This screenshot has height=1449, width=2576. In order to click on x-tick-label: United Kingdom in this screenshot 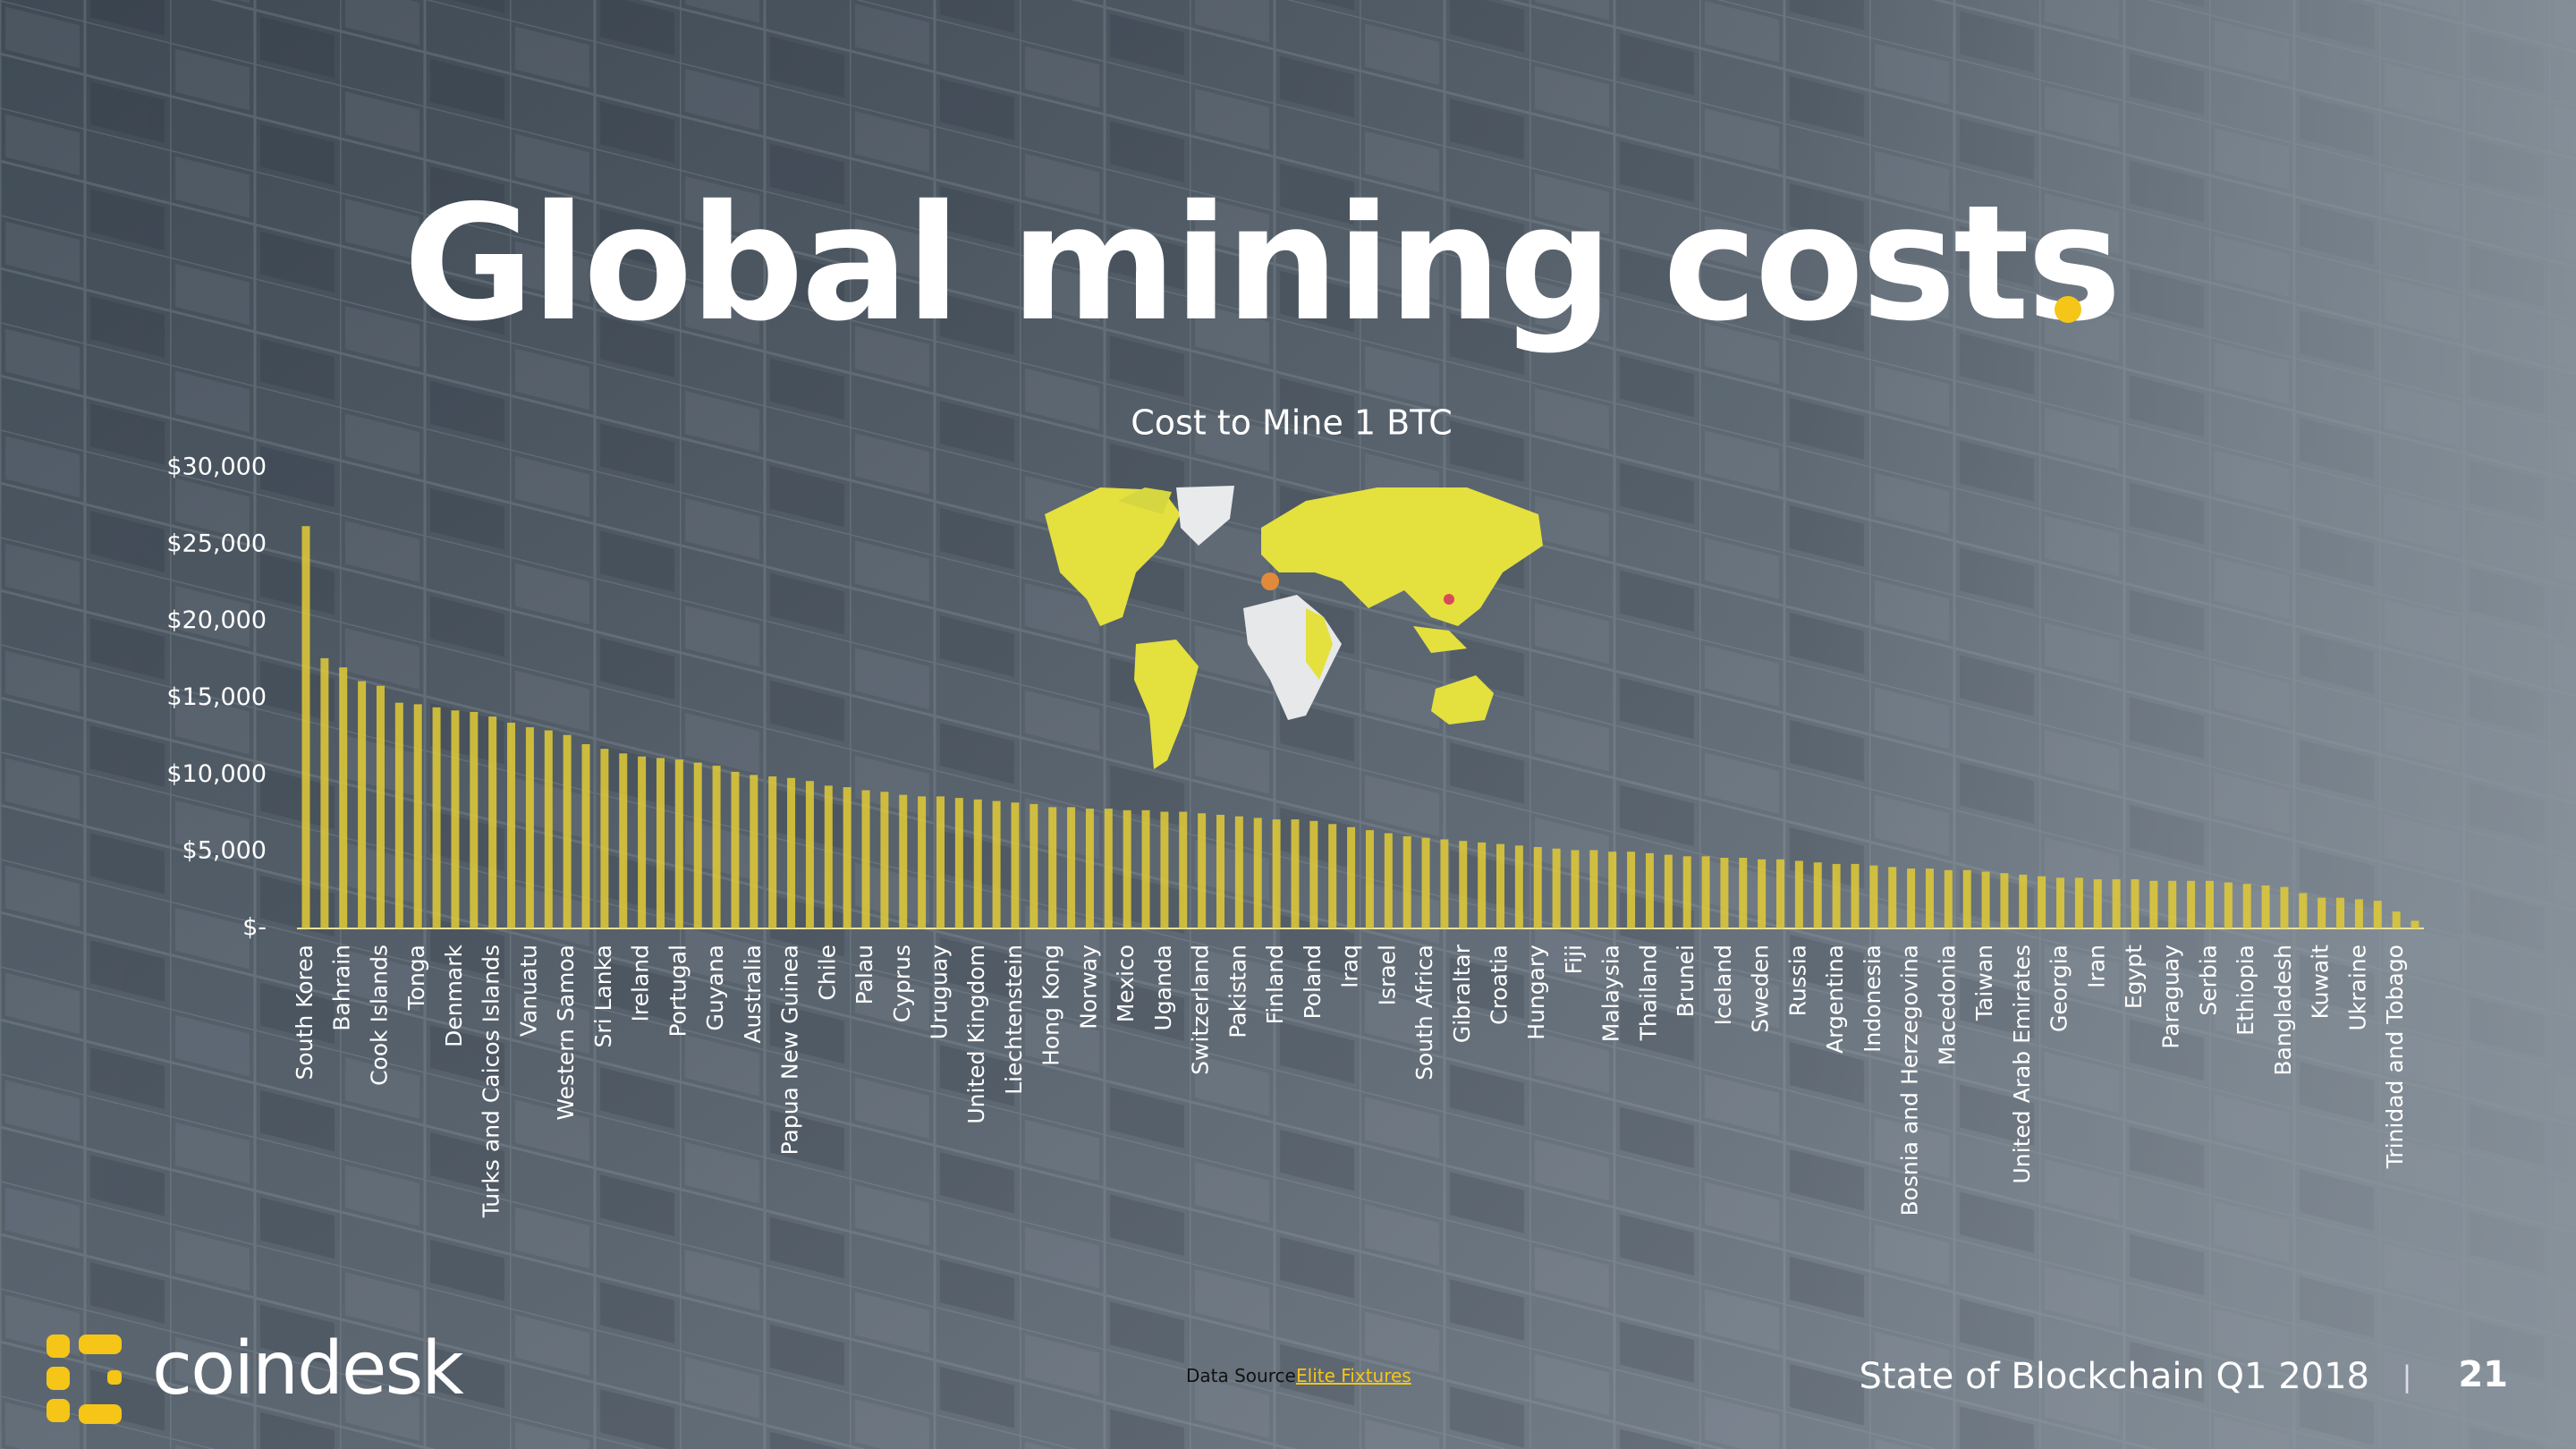, I will do `click(976, 1034)`.